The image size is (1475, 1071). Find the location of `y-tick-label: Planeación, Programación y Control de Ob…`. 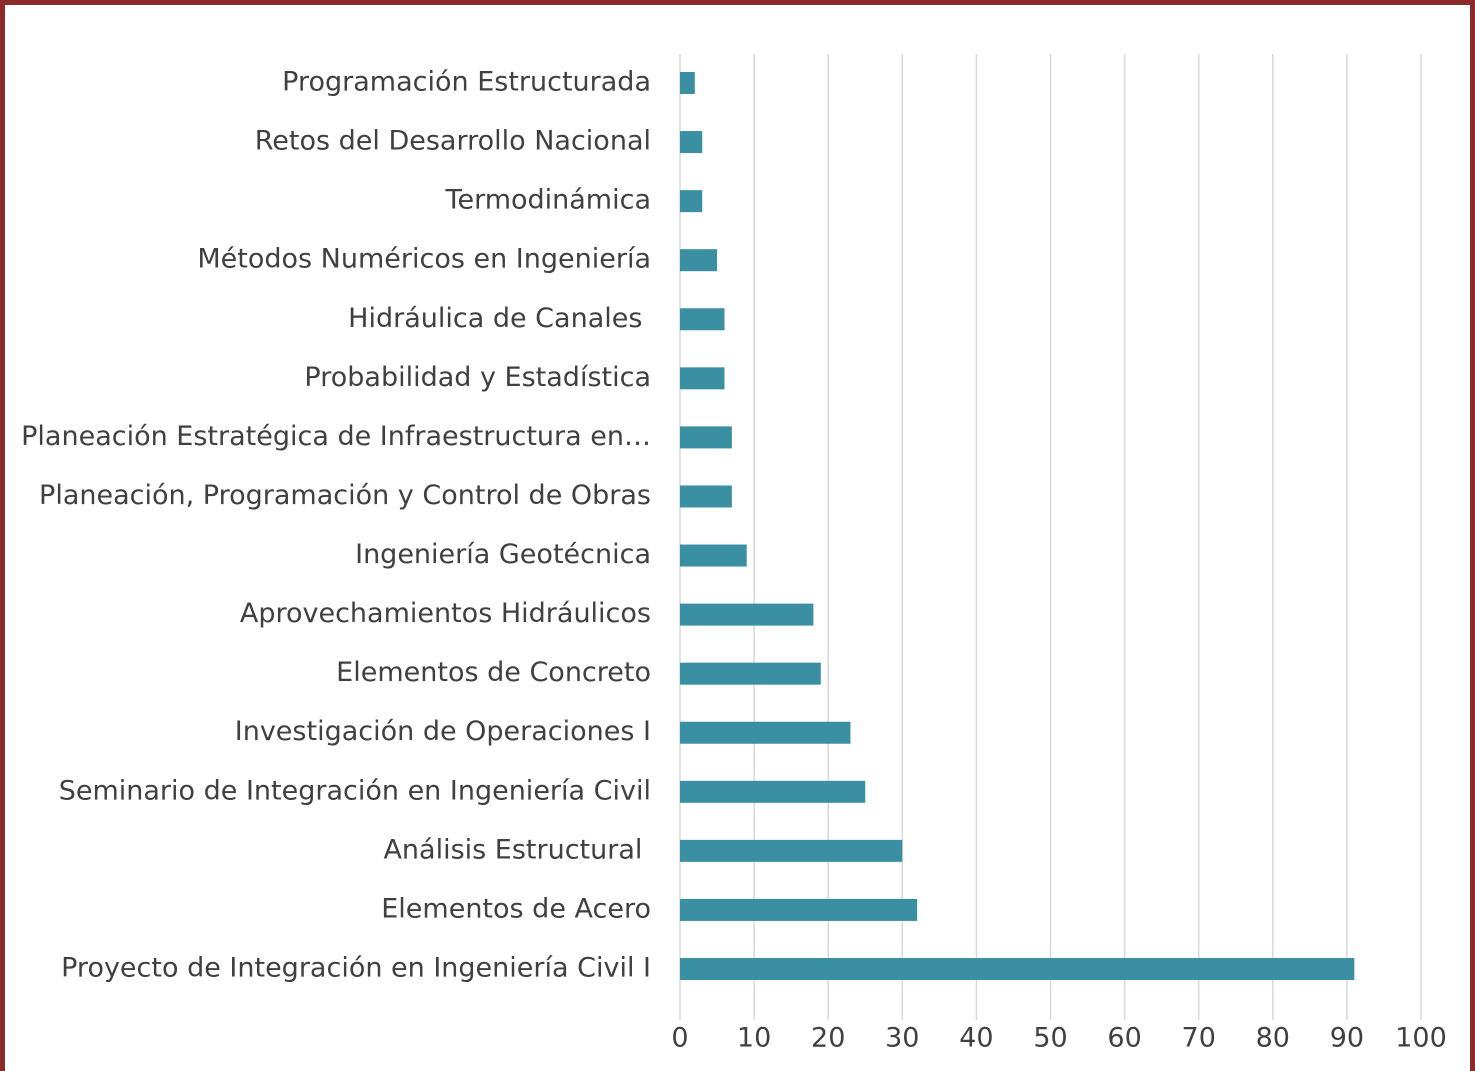

y-tick-label: Planeación, Programación y Control de Ob… is located at coordinates (345, 495).